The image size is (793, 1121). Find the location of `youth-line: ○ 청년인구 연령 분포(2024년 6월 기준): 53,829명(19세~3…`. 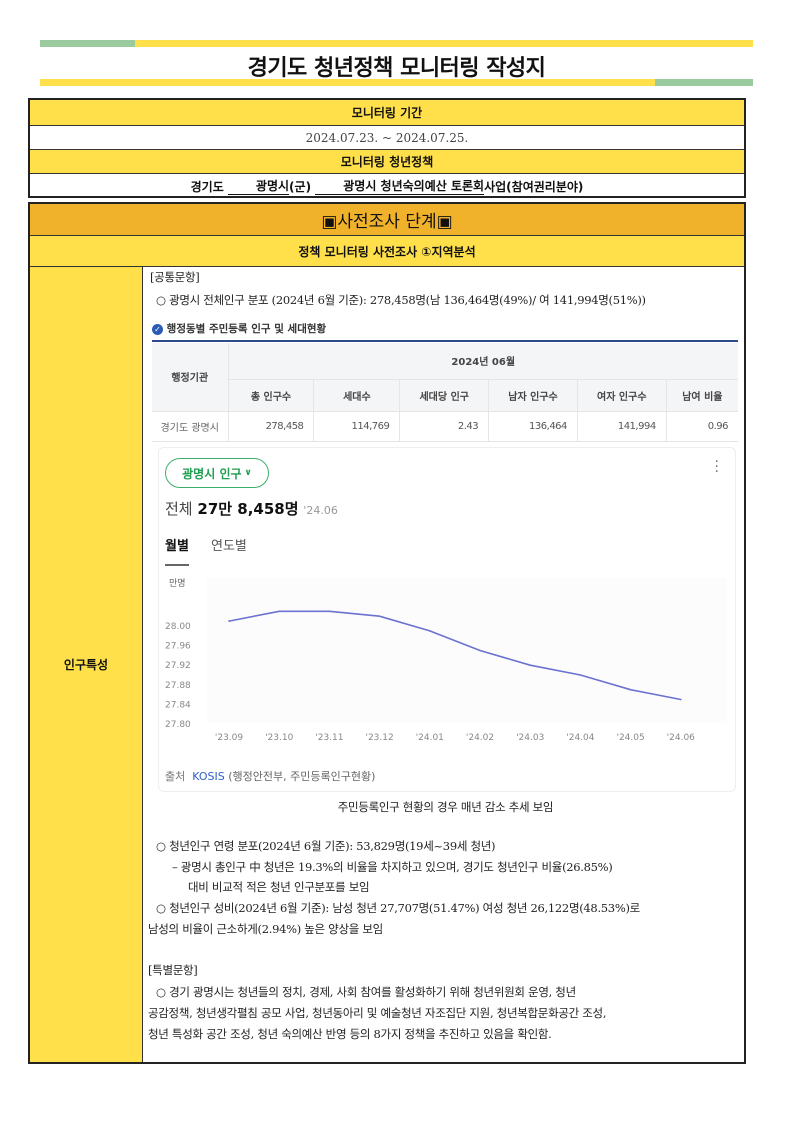

youth-line: ○ 청년인구 연령 분포(2024년 6월 기준): 53,829명(19세~3… is located at coordinates (326, 846).